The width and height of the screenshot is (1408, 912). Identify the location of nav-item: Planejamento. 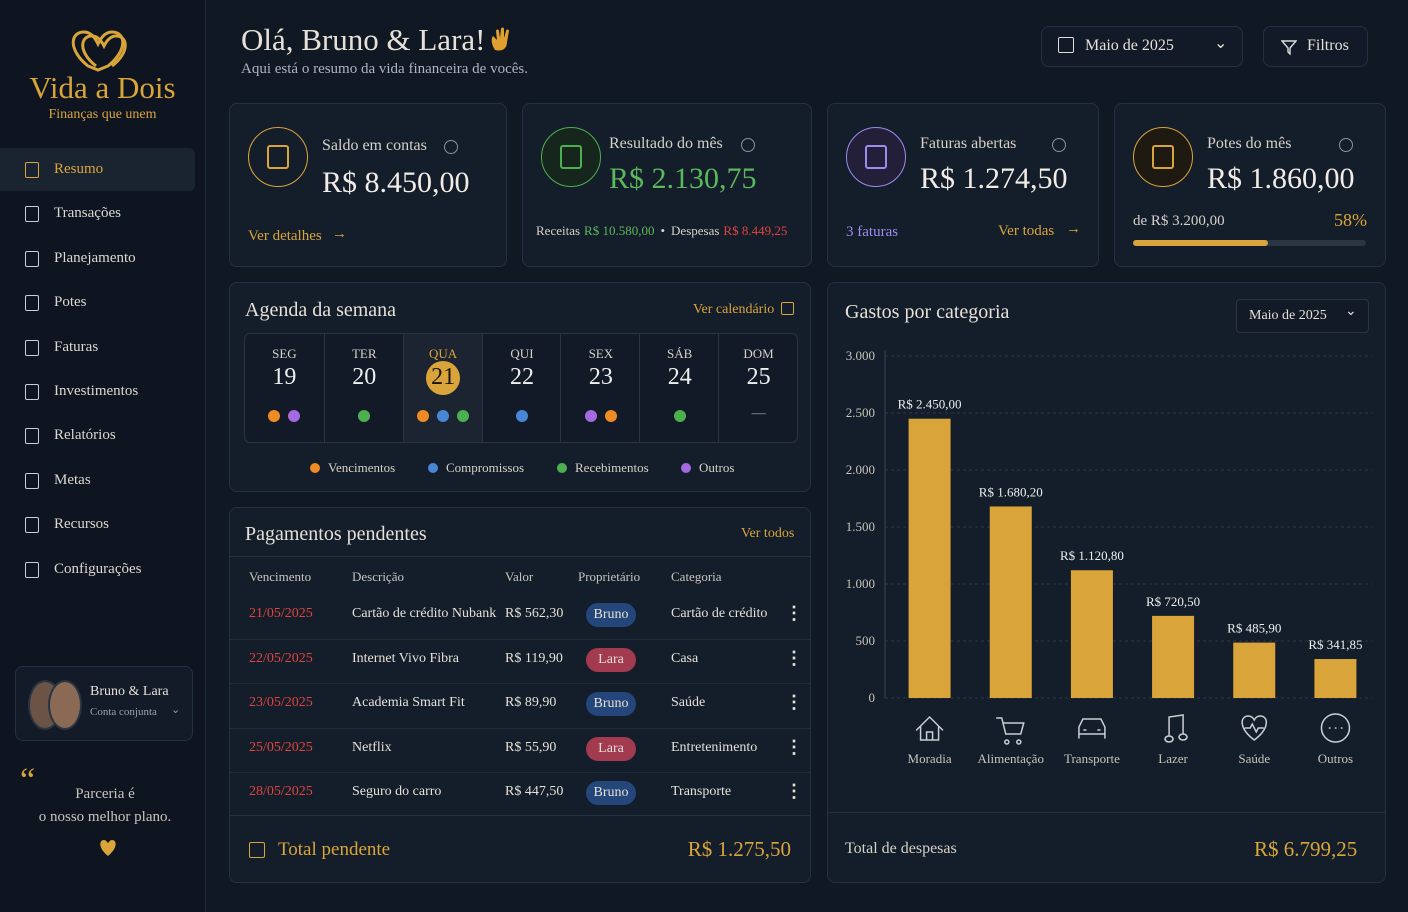
(97, 258).